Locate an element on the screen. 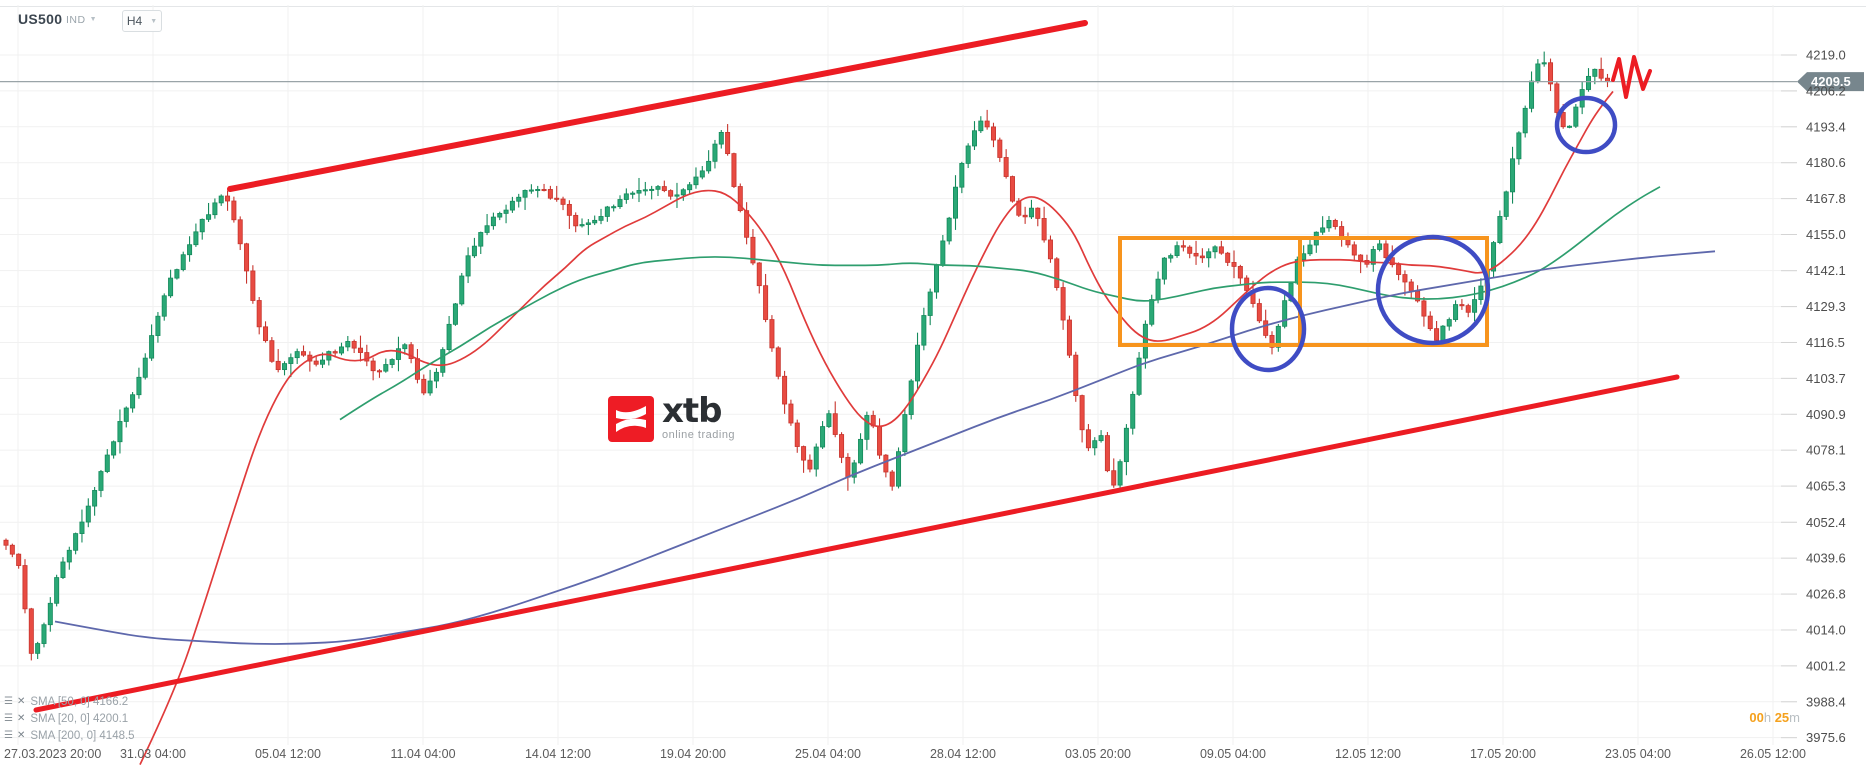  svg-text: 09.05 04:00 is located at coordinates (1233, 754).